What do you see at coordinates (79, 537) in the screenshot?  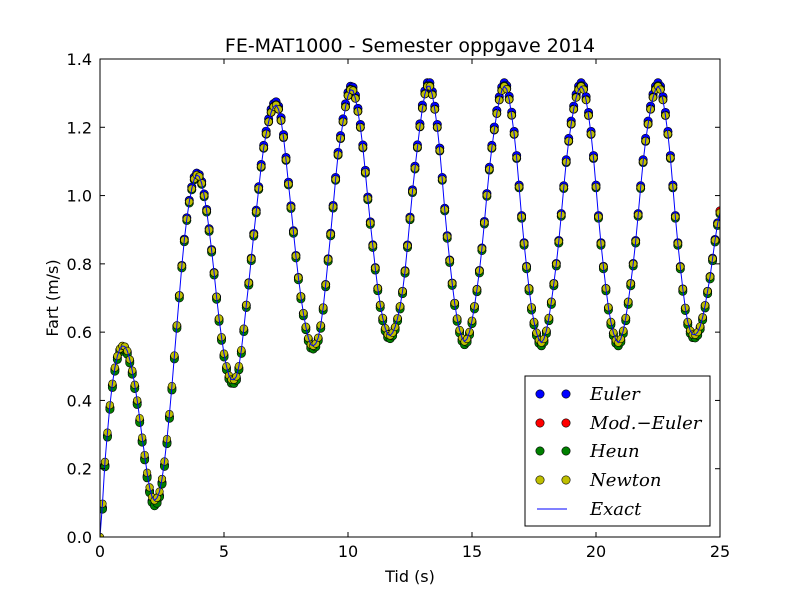 I see `y-tick-label: 0.0` at bounding box center [79, 537].